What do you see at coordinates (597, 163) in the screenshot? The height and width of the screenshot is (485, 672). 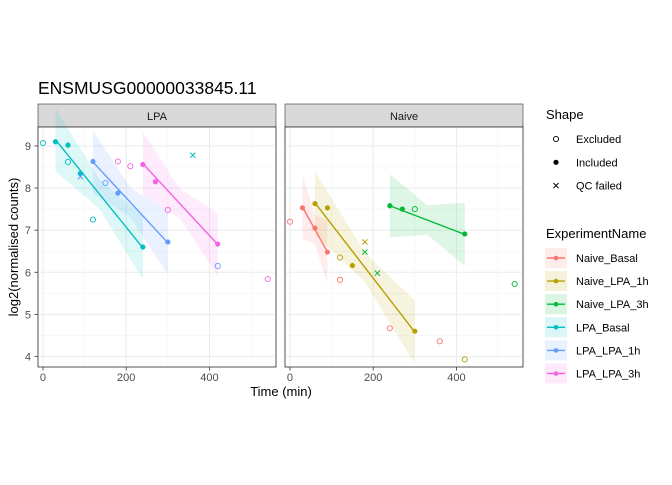 I see `legend-label: Included` at bounding box center [597, 163].